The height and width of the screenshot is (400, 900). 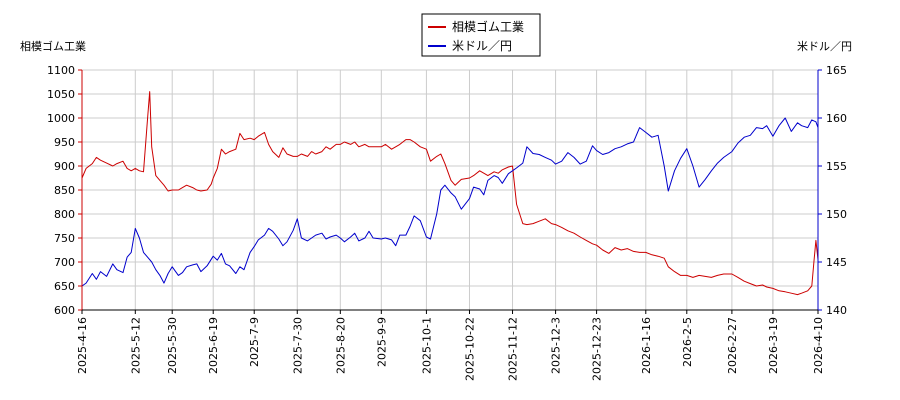 What do you see at coordinates (482, 46) in the screenshot?
I see `legend-label-2: 米ドル／円` at bounding box center [482, 46].